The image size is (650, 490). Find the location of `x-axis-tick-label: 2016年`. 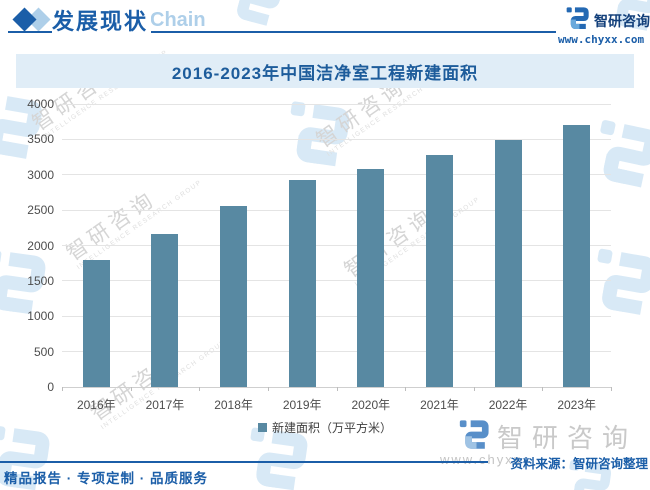

x-axis-tick-label: 2016年 is located at coordinates (96, 405).